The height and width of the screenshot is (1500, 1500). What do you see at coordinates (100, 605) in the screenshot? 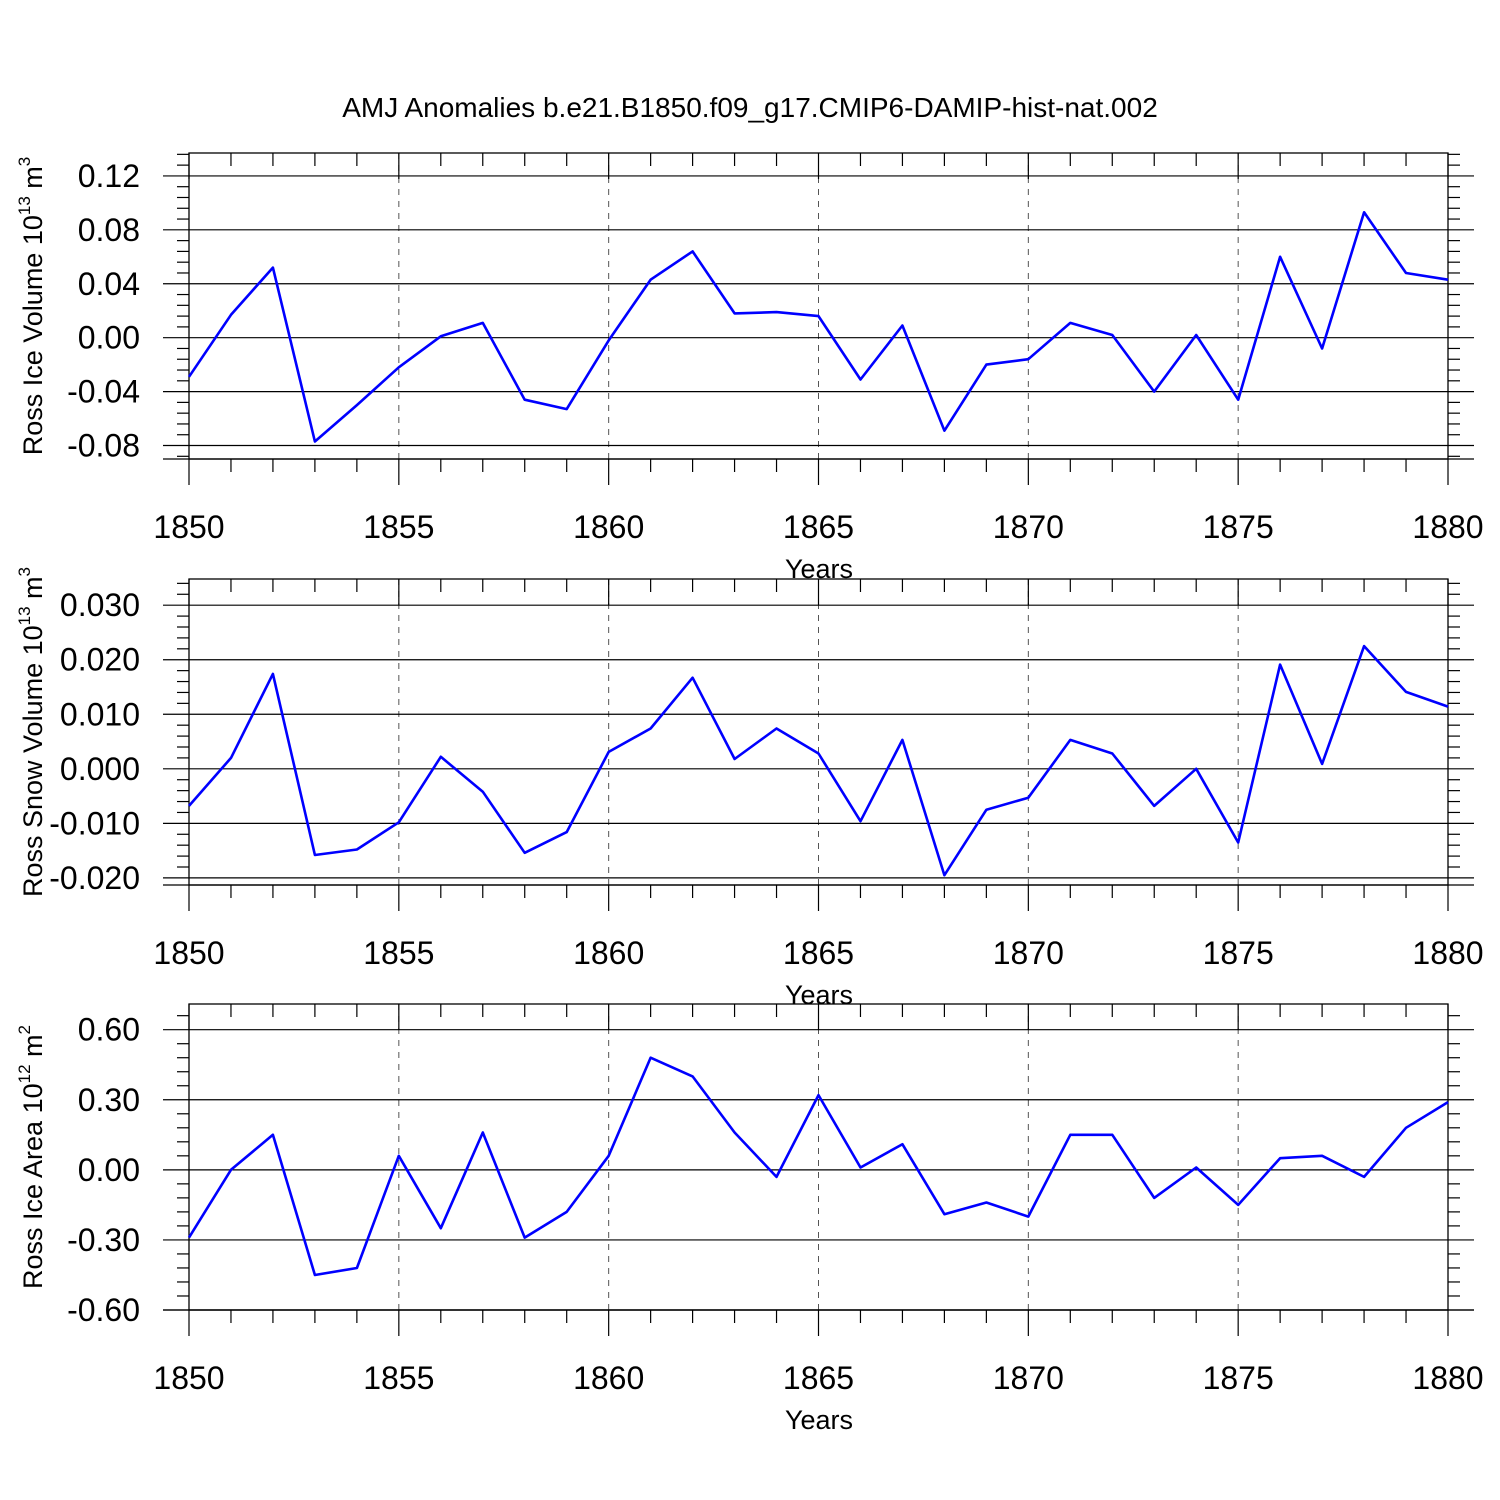
I see `y-tick-label: 0.030` at bounding box center [100, 605].